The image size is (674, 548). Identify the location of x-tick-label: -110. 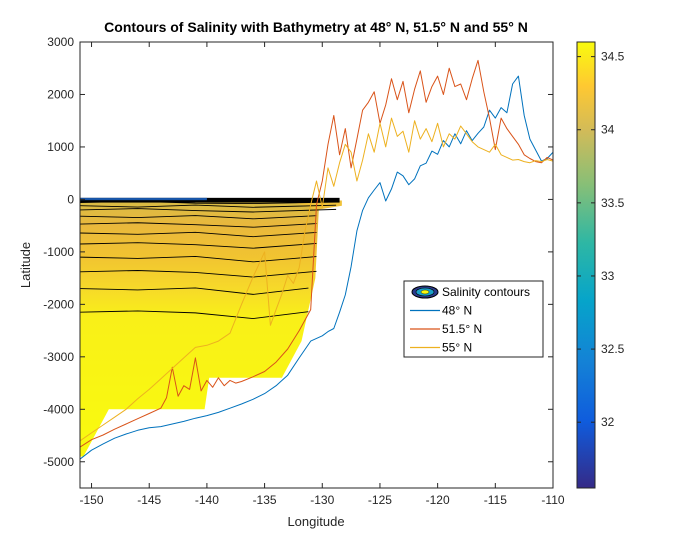
(552, 500).